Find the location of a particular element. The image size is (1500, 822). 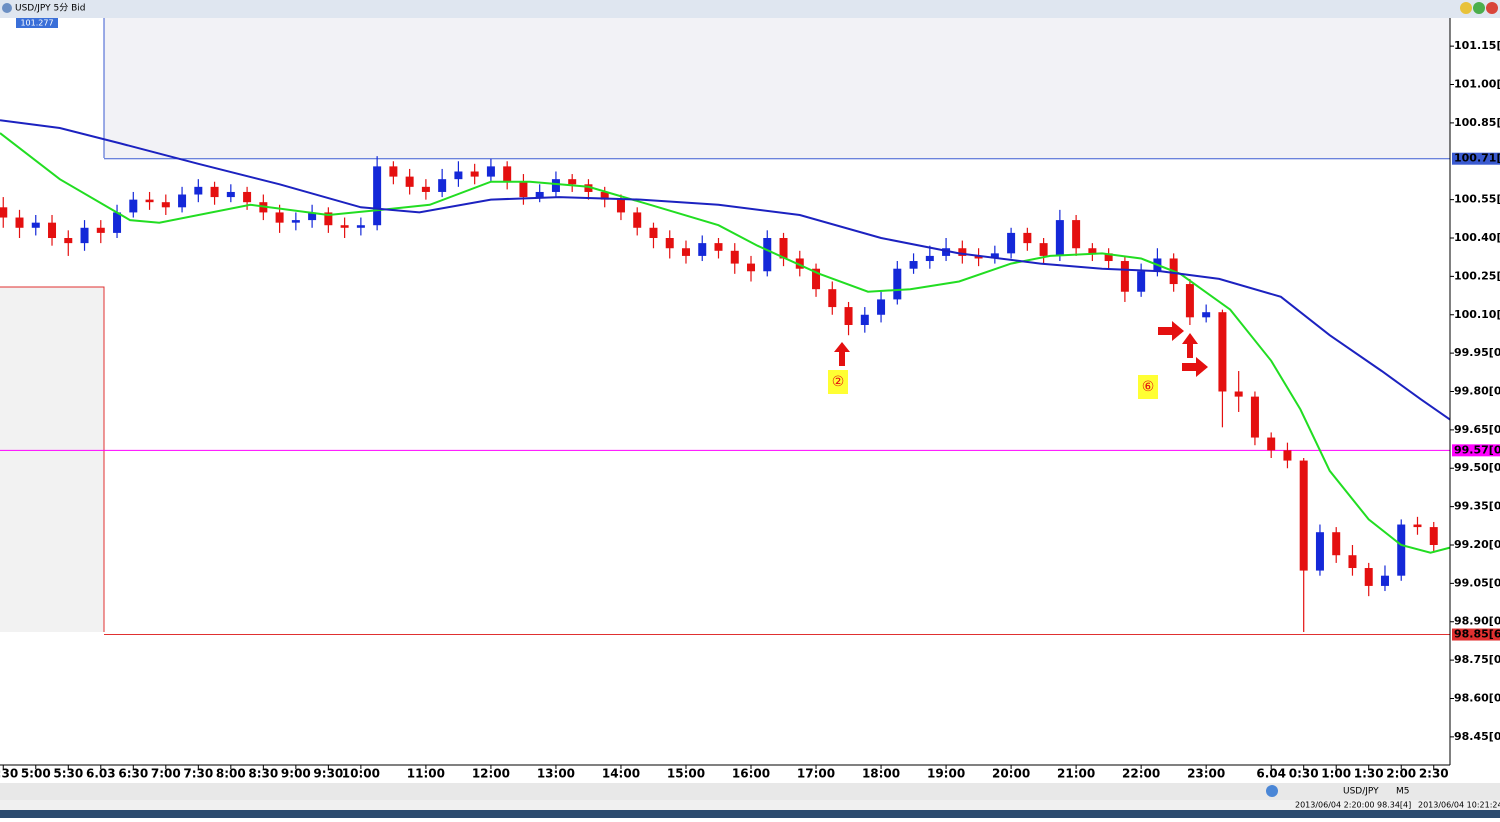

y-tick-label: 100.55[0 is located at coordinates (1477, 199).